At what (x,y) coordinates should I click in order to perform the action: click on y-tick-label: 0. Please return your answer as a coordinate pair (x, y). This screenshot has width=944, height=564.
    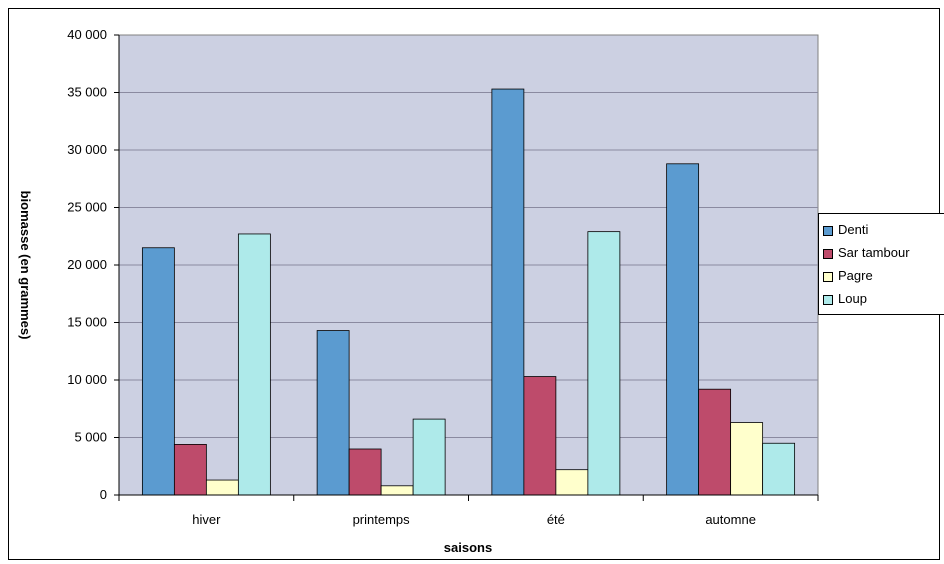
    Looking at the image, I should click on (103, 494).